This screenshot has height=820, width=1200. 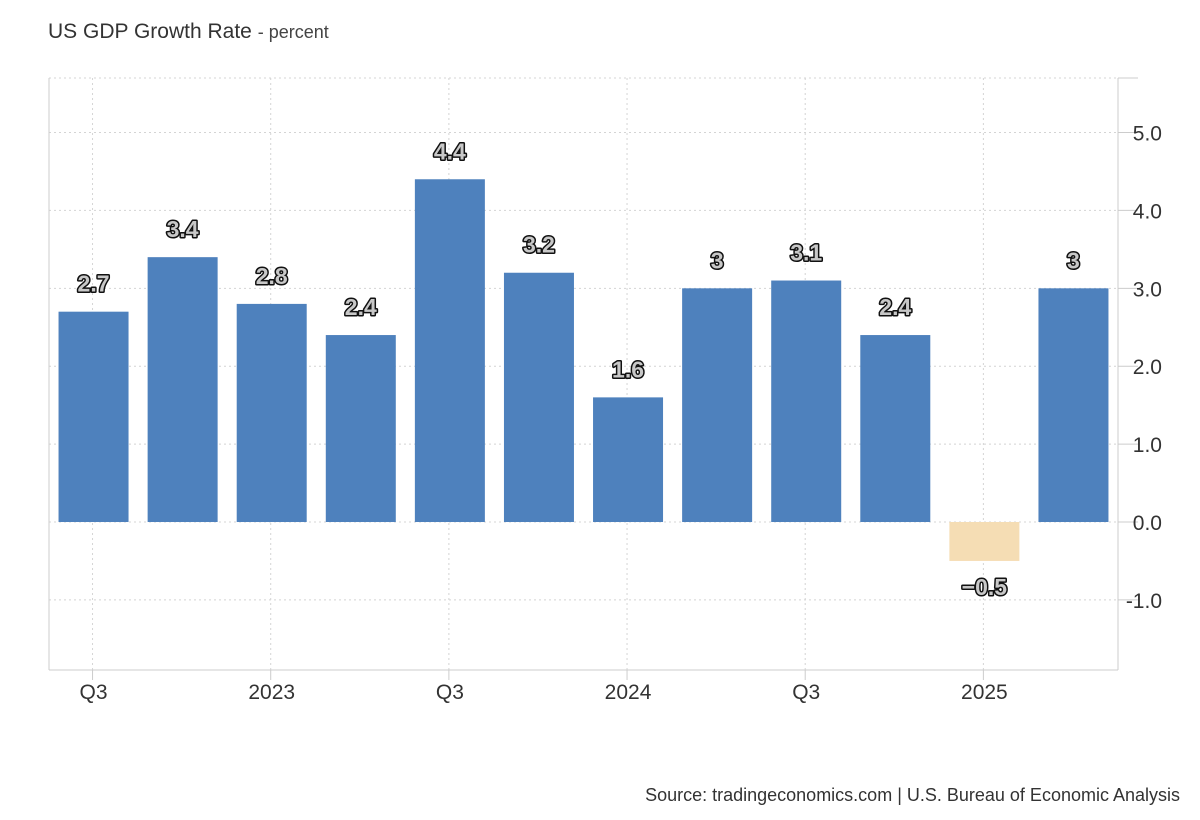 What do you see at coordinates (94, 284) in the screenshot?
I see `data-label: 2.7` at bounding box center [94, 284].